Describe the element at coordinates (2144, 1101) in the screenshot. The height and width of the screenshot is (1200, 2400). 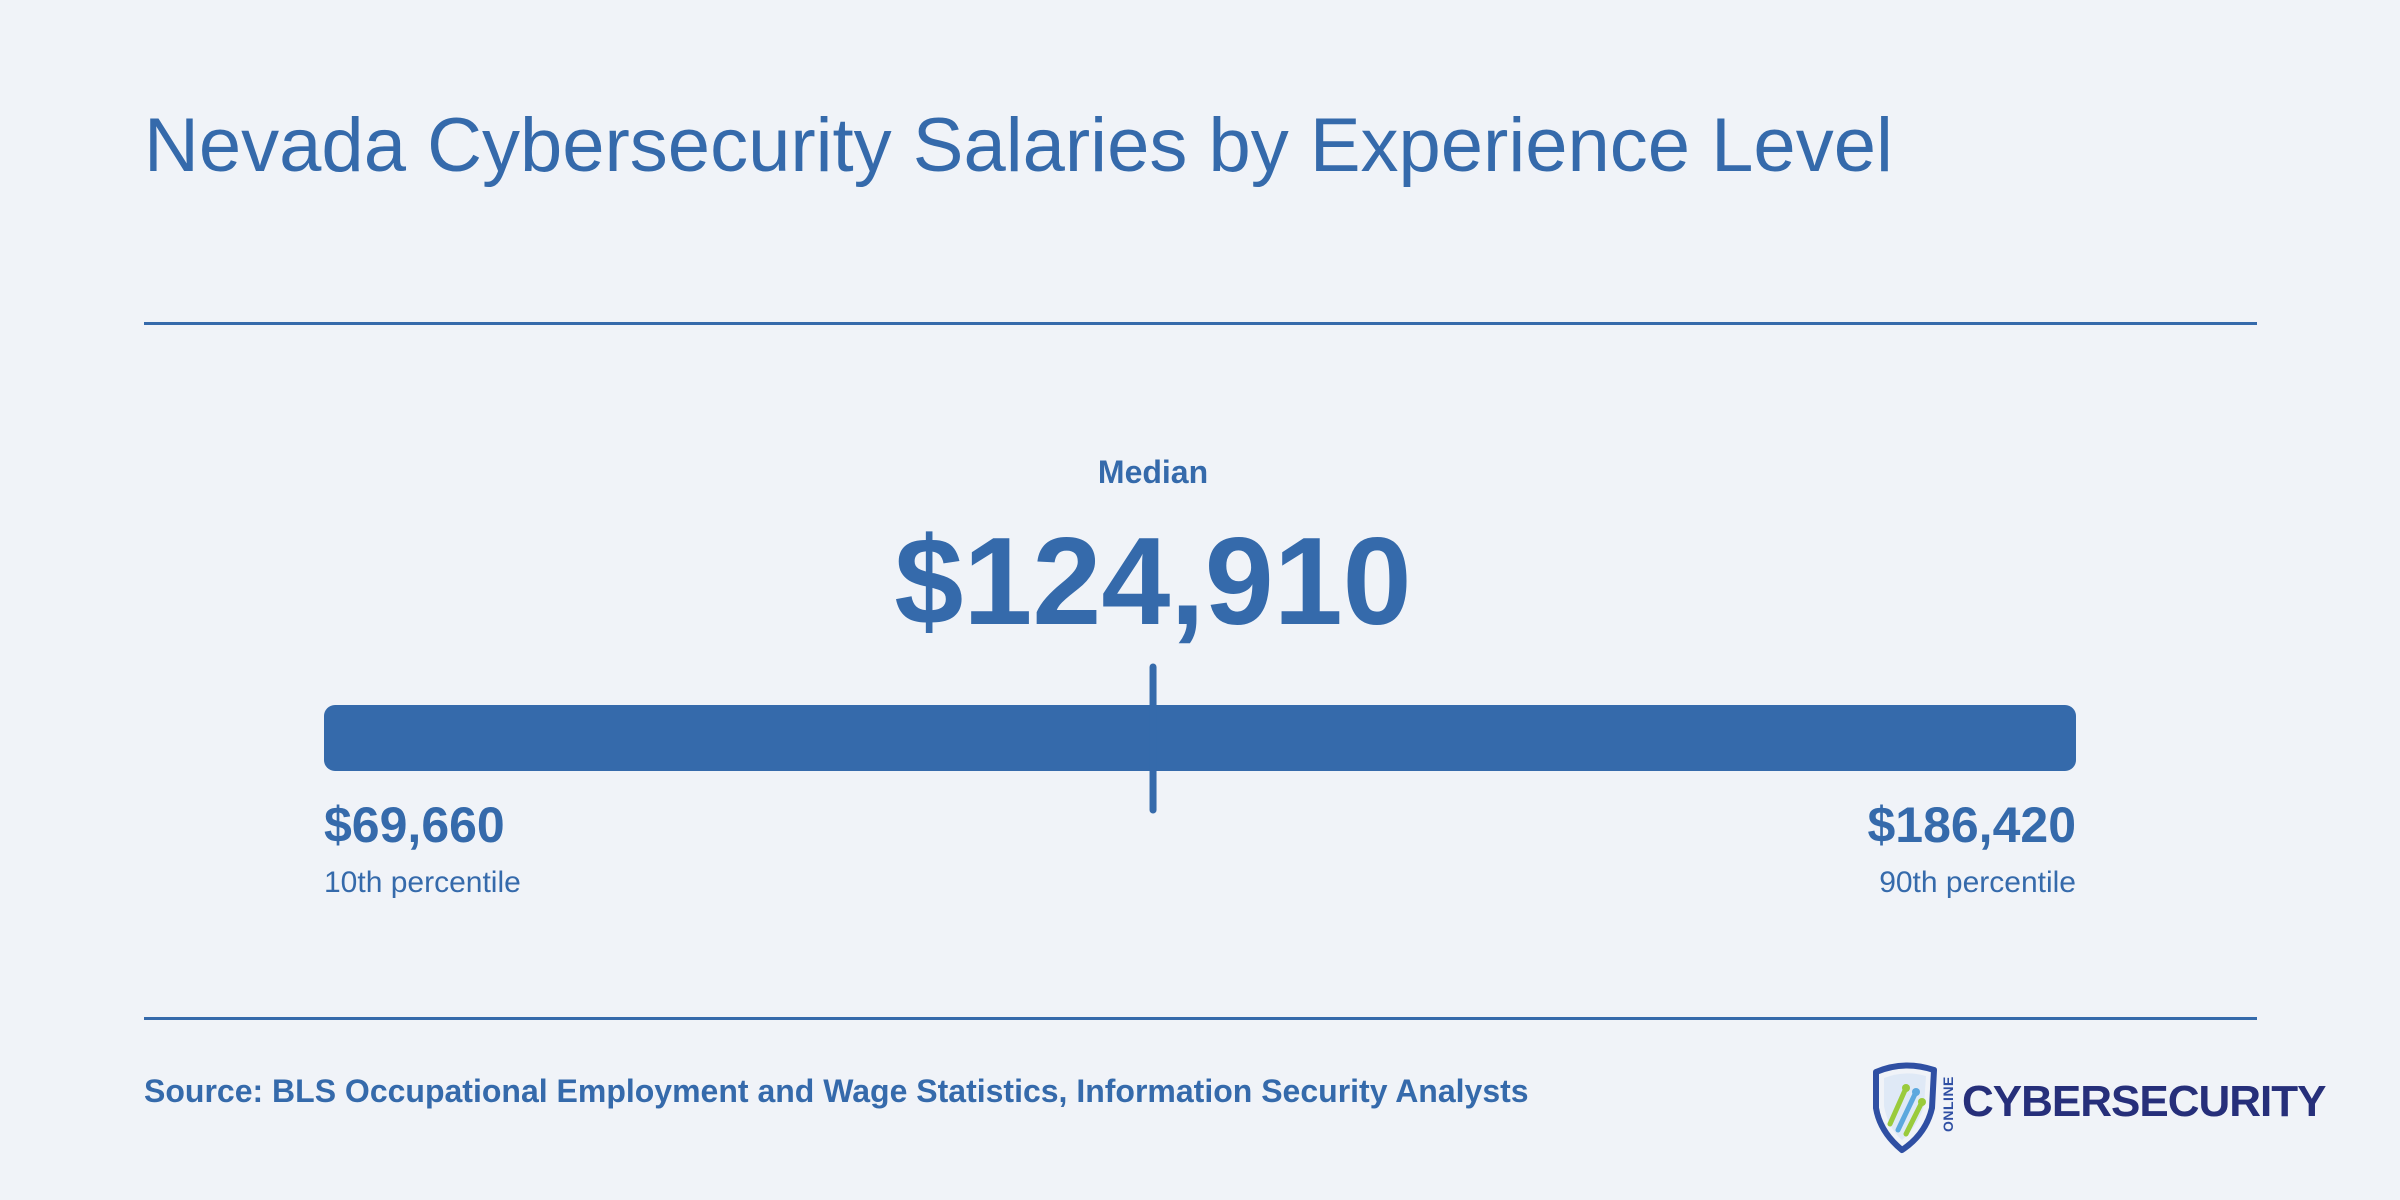
I see `logo-wordmark: CYBERSECURITY` at that location.